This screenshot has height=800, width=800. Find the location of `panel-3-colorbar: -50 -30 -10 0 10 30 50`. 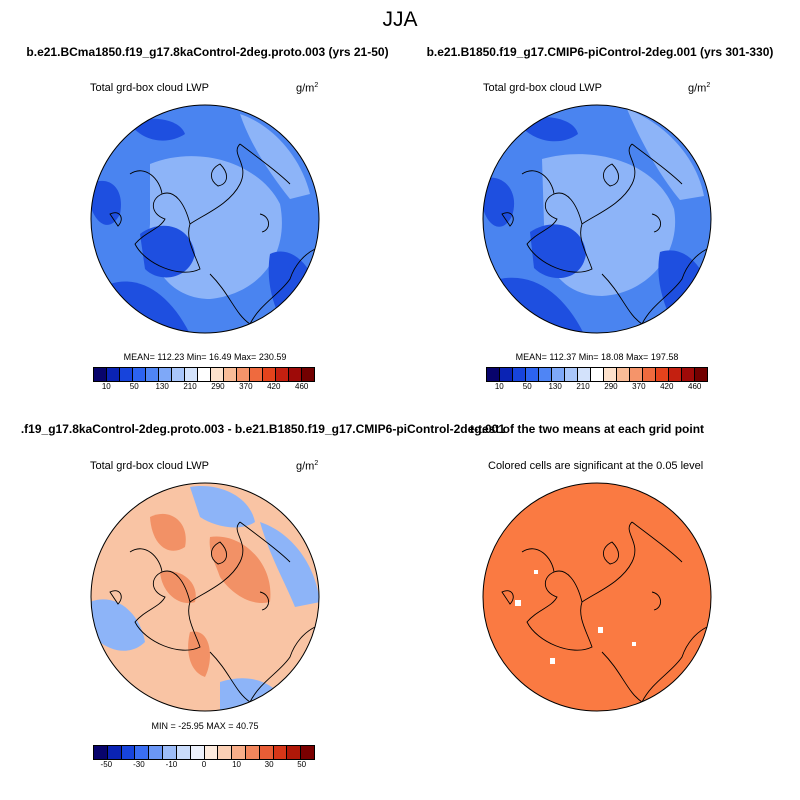

panel-3-colorbar: -50 -30 -10 0 10 30 50 is located at coordinates (204, 758).